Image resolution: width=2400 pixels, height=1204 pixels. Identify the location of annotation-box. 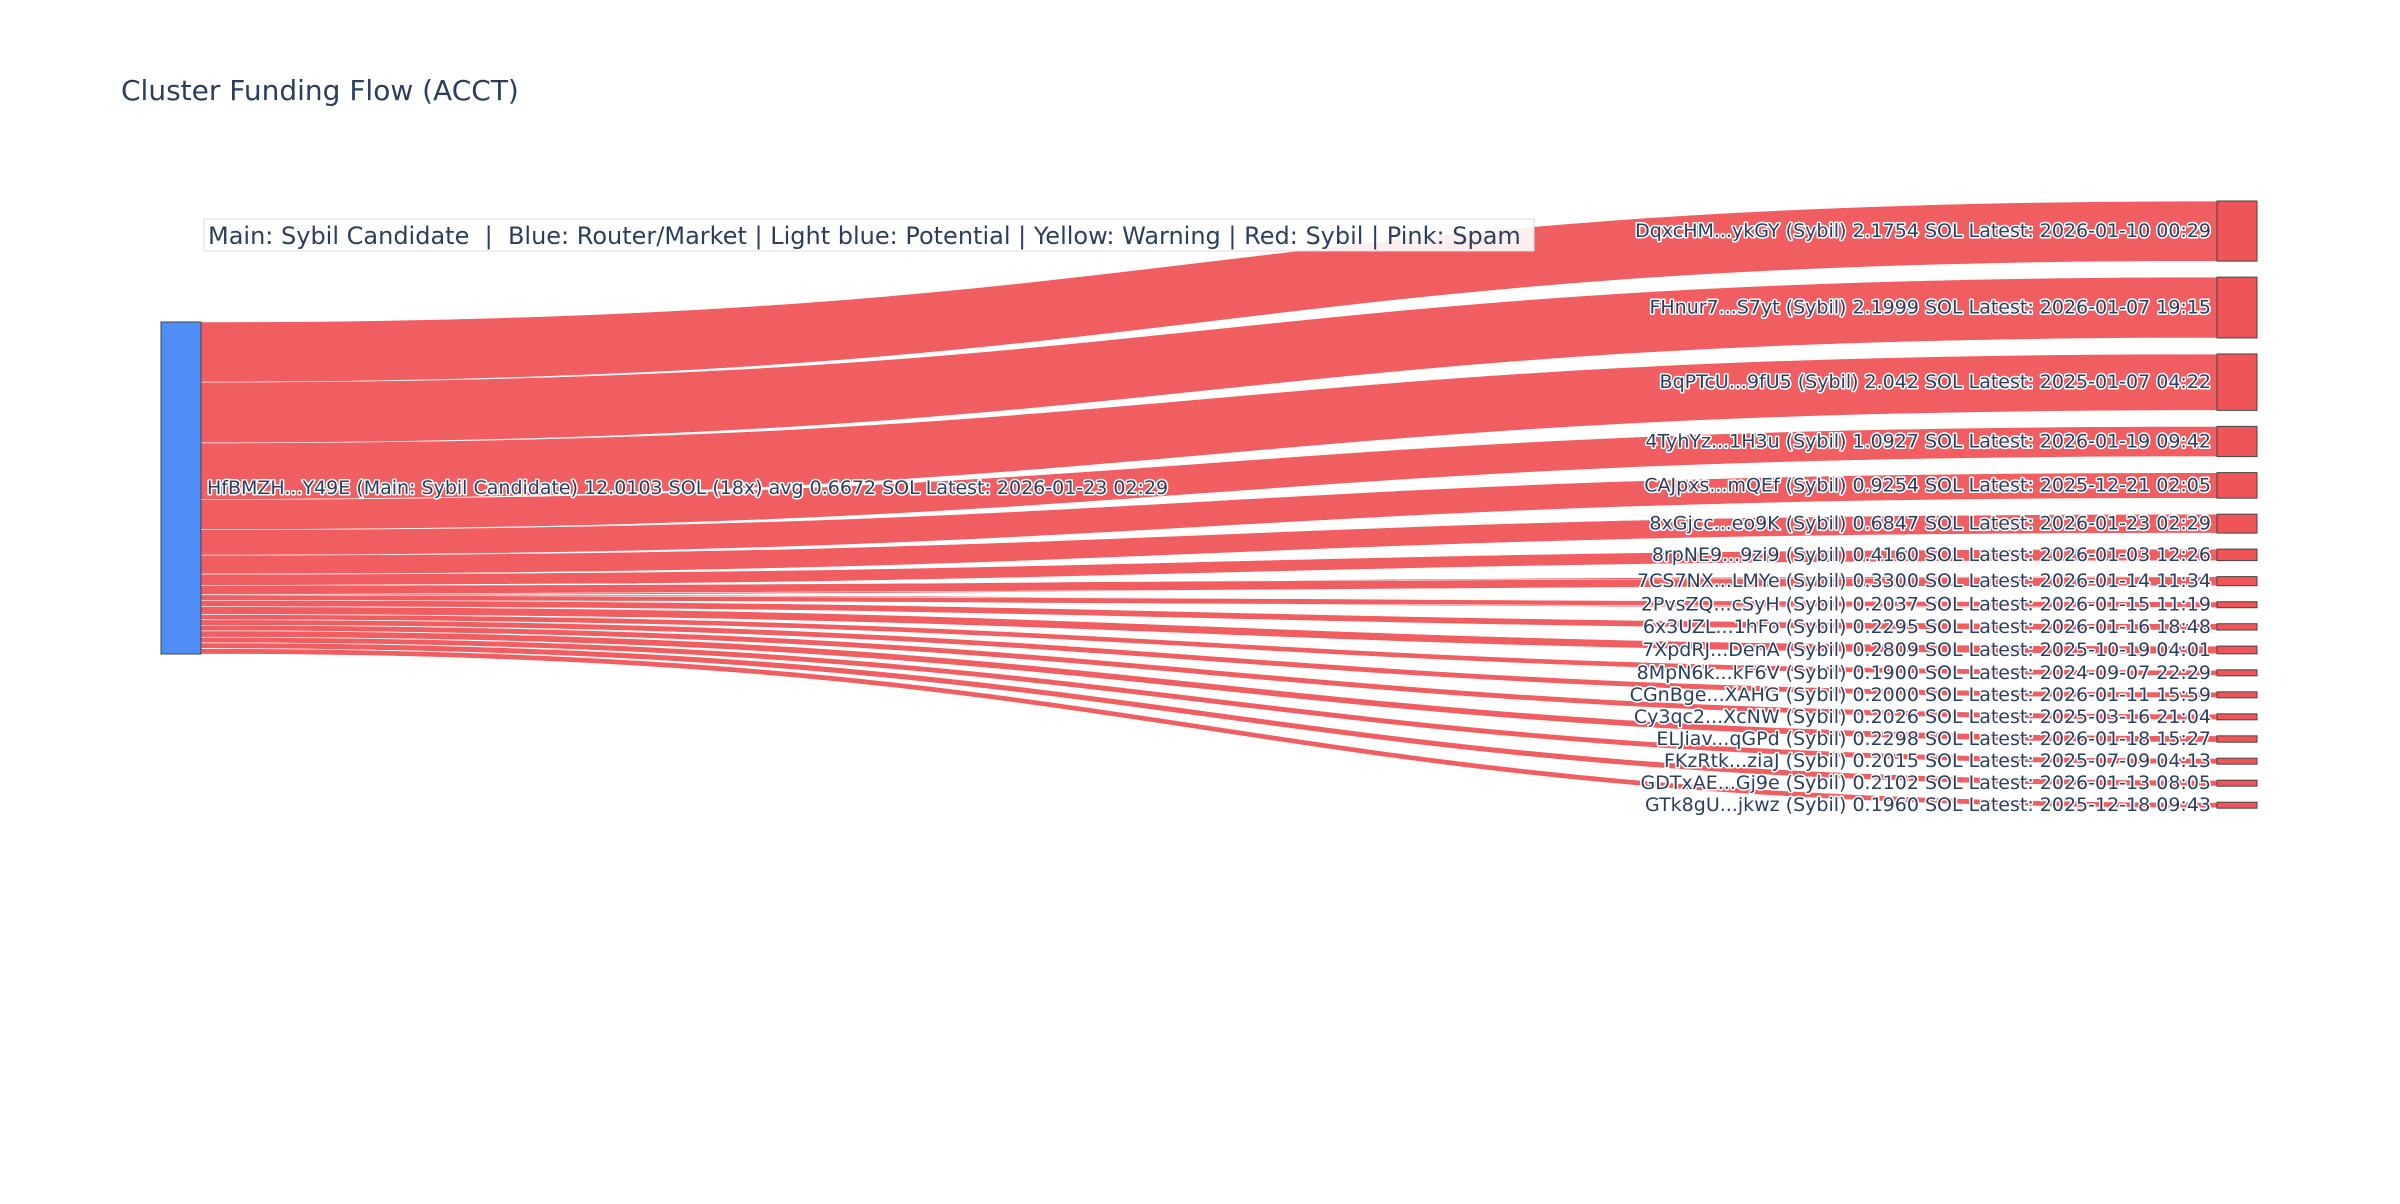
(869, 235).